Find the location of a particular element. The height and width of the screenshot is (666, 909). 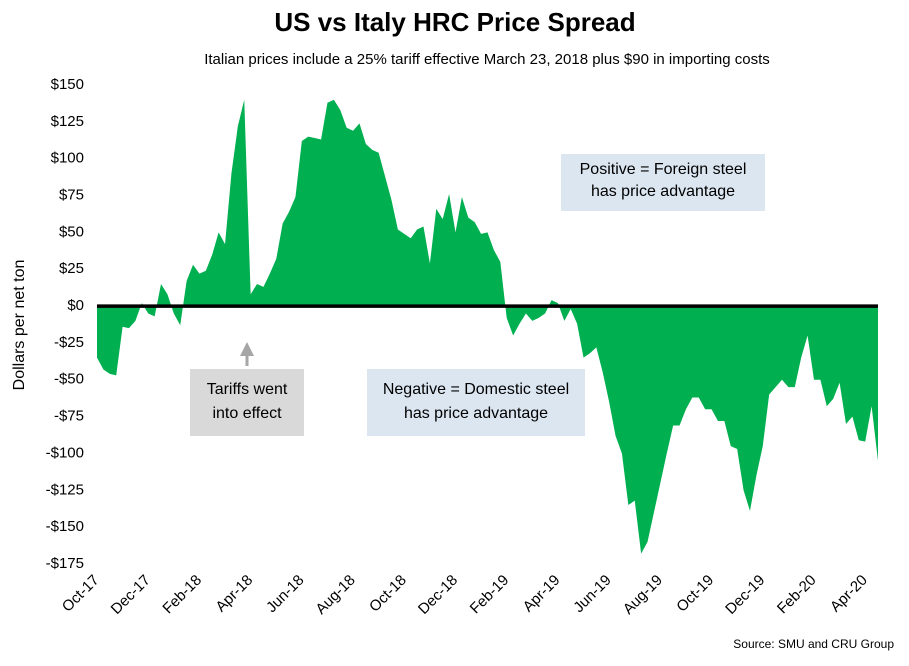

y-tick-label: $0 is located at coordinates (75, 305).